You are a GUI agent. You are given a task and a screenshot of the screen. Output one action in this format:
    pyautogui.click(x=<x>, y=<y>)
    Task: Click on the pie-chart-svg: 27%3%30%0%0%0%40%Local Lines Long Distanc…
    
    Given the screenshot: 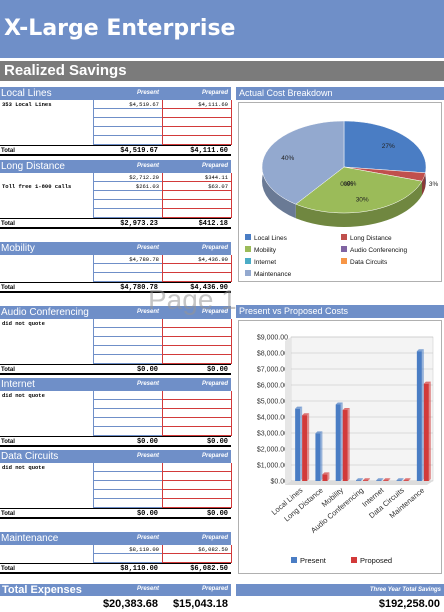 What is the action you would take?
    pyautogui.click(x=342, y=199)
    